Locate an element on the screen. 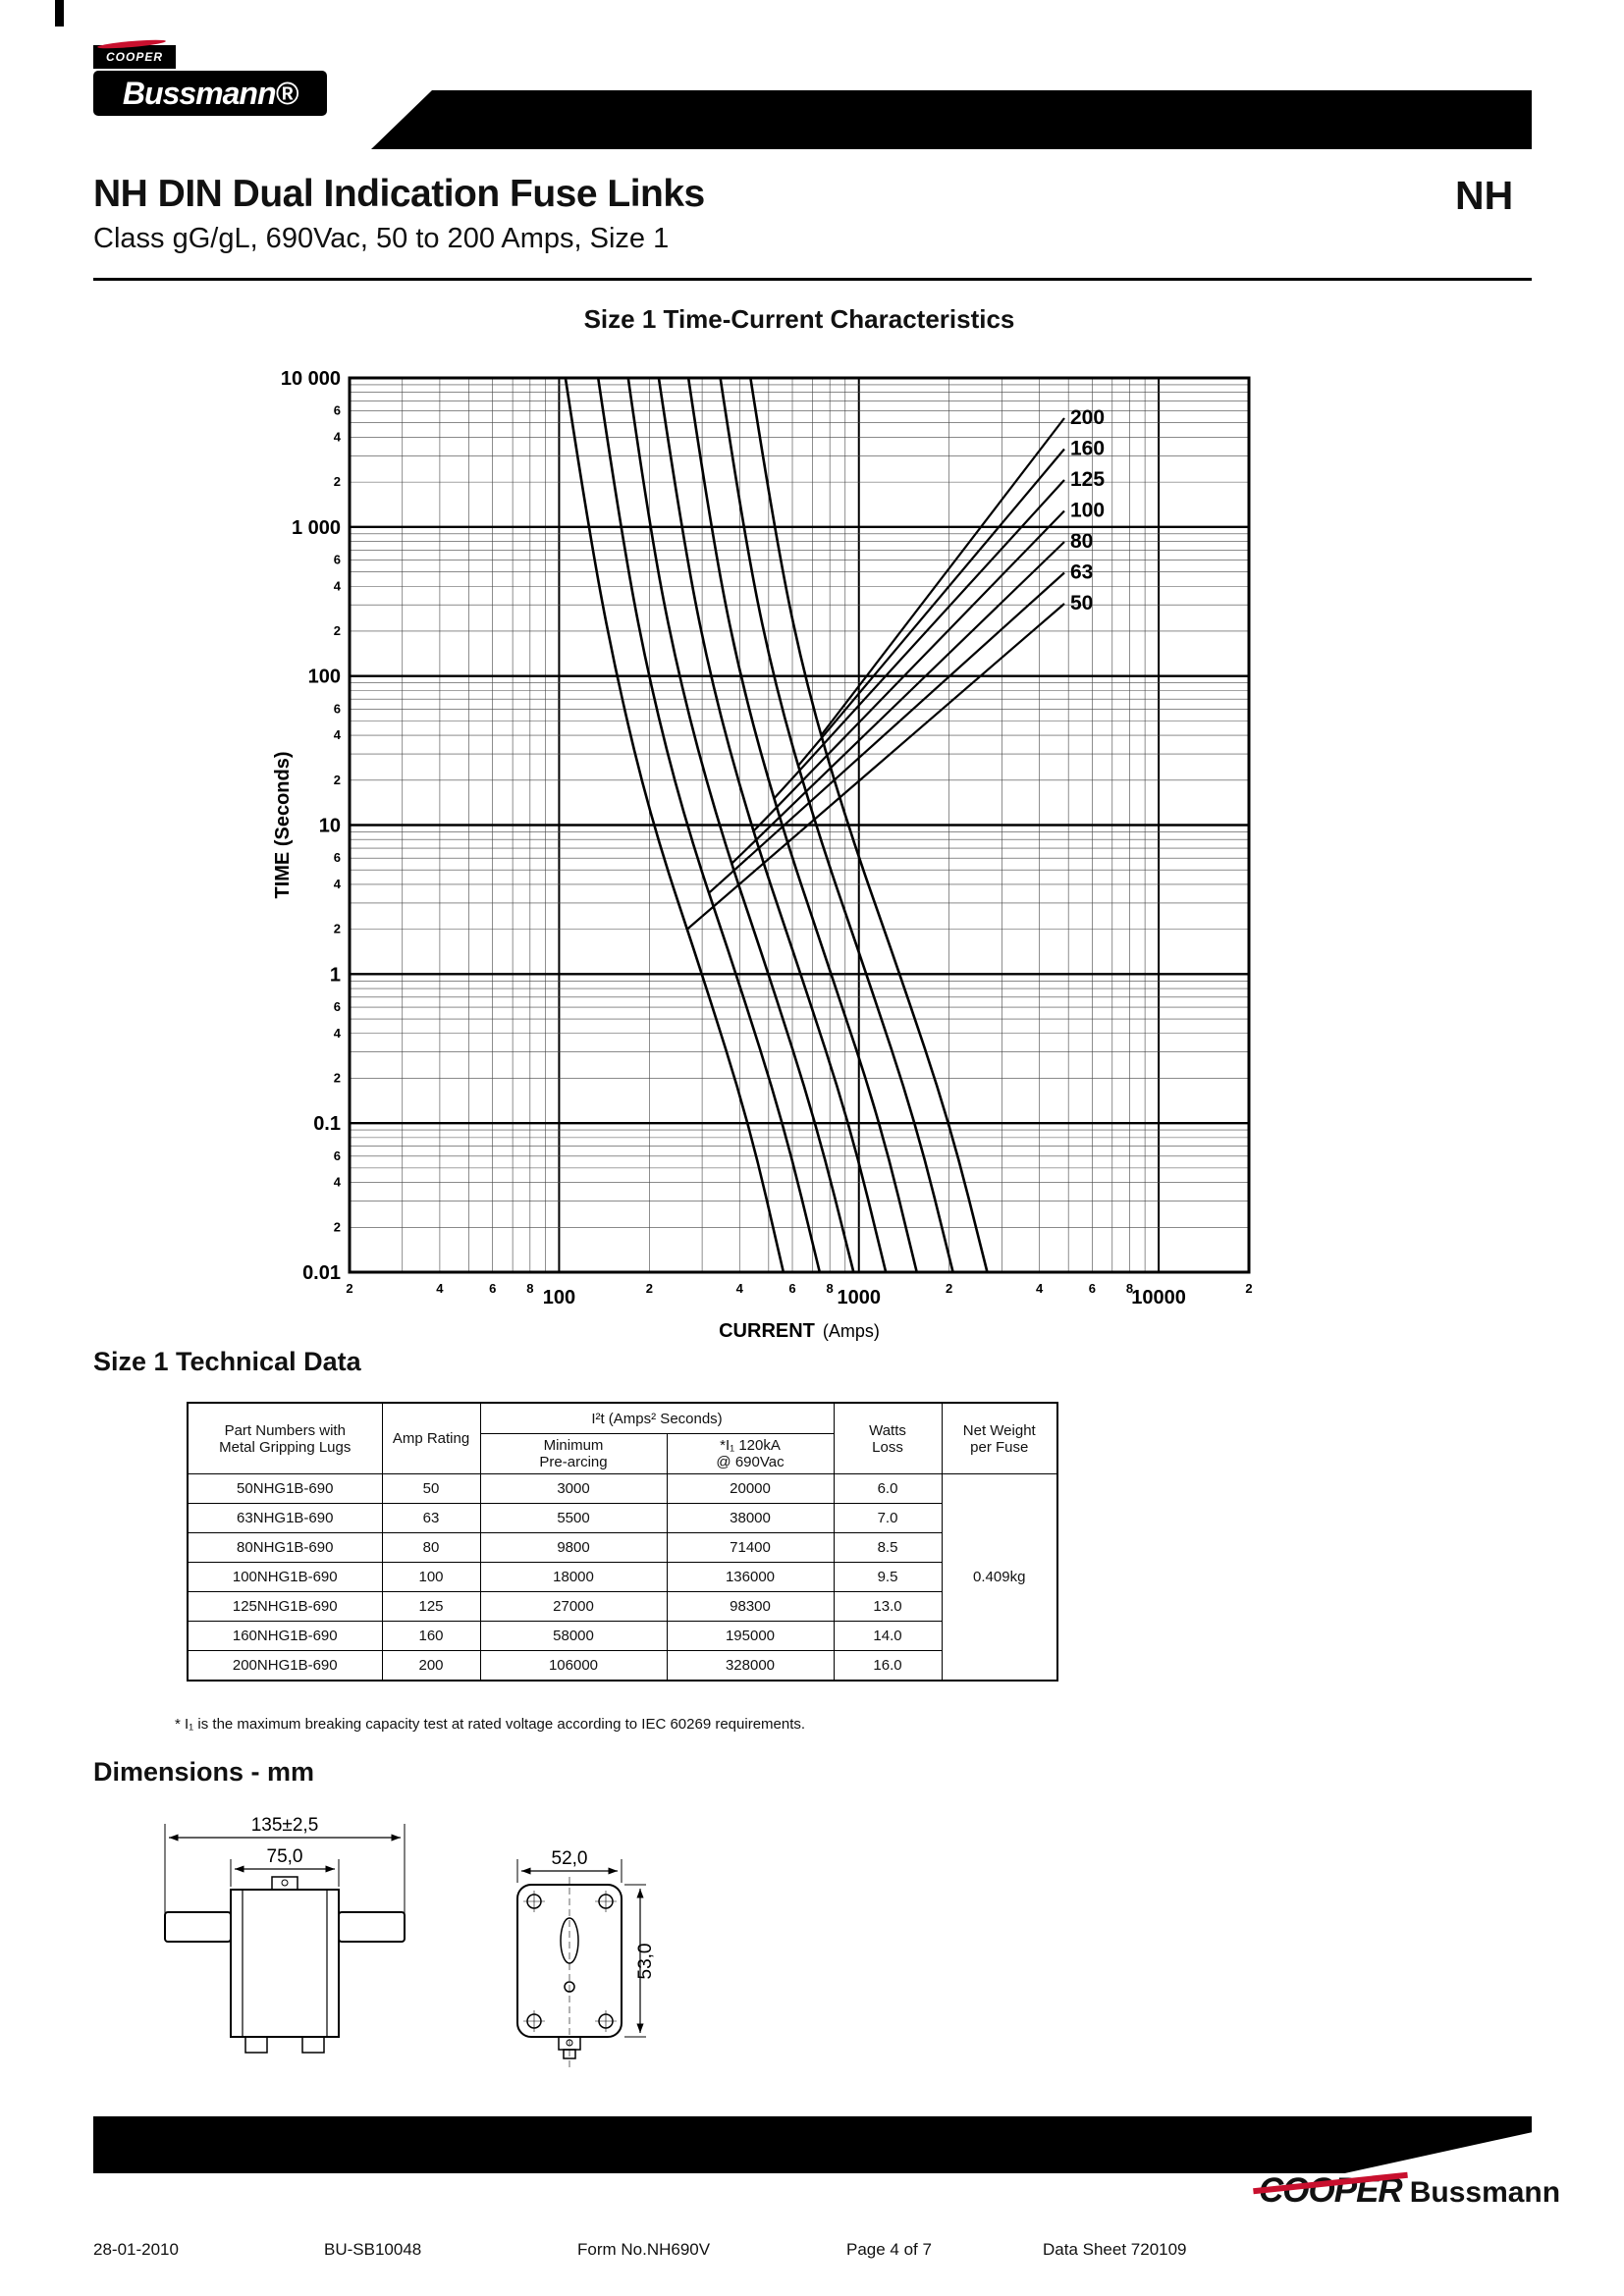  cell-amp: 200 is located at coordinates (431, 1666).